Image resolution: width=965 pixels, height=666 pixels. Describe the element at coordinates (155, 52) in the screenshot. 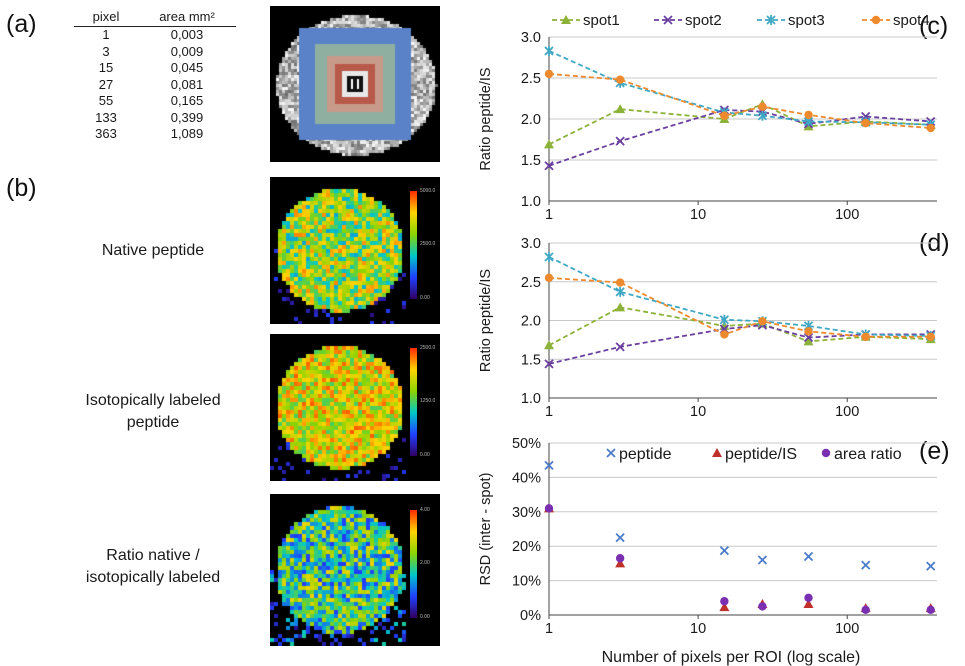

I see `table-row: 3 0,009` at that location.